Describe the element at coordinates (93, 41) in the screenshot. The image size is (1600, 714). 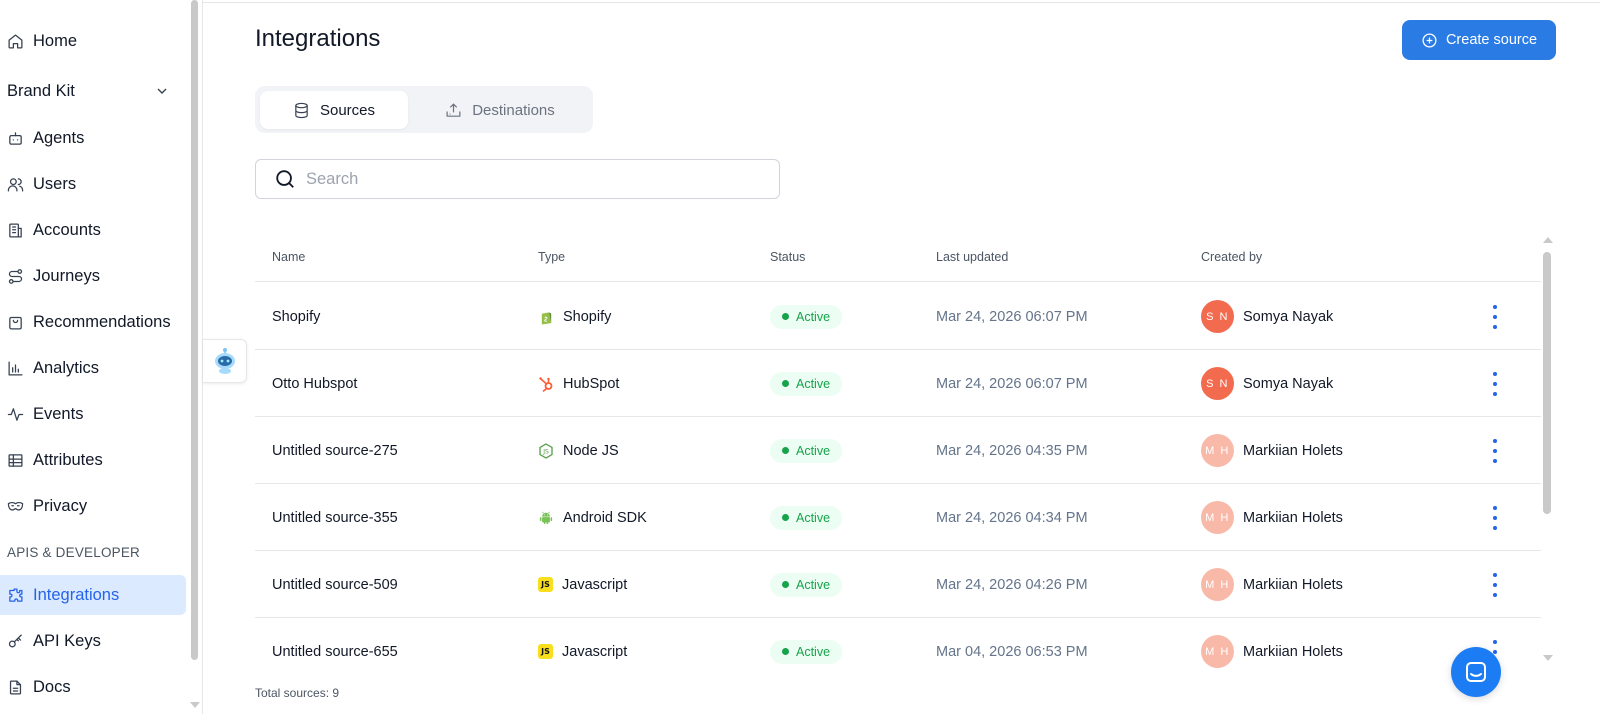
I see `sidebar-item-home: Home` at that location.